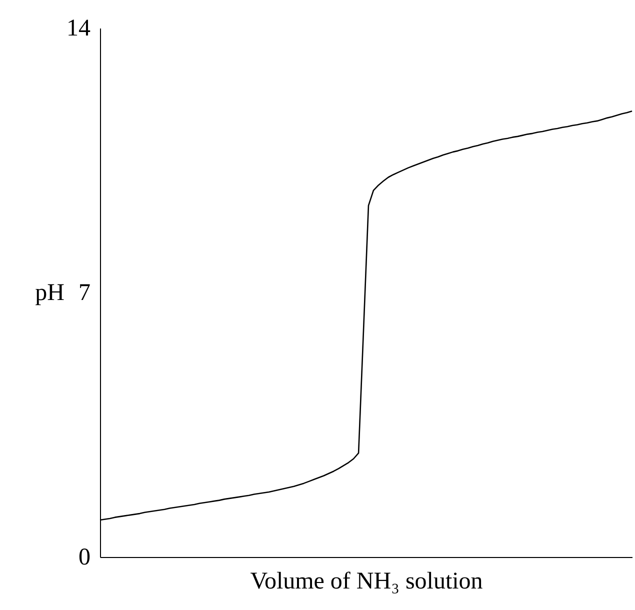 This screenshot has height=610, width=635. Describe the element at coordinates (366, 581) in the screenshot. I see `x-axis-title: Volume of NH₃ solution` at that location.